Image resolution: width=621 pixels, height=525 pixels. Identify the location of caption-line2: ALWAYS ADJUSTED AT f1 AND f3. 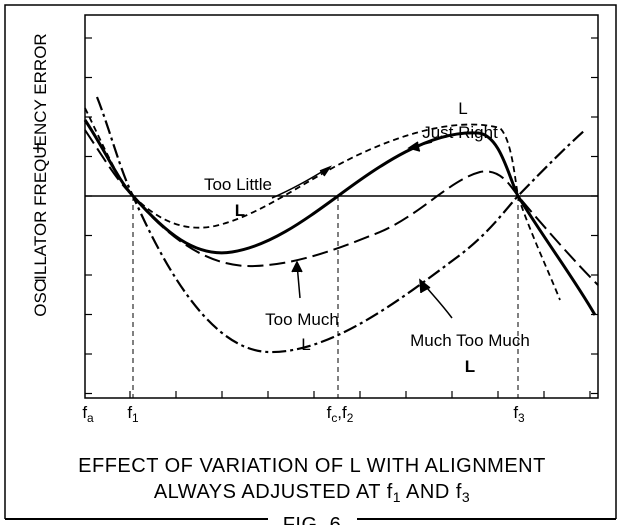
(312, 493).